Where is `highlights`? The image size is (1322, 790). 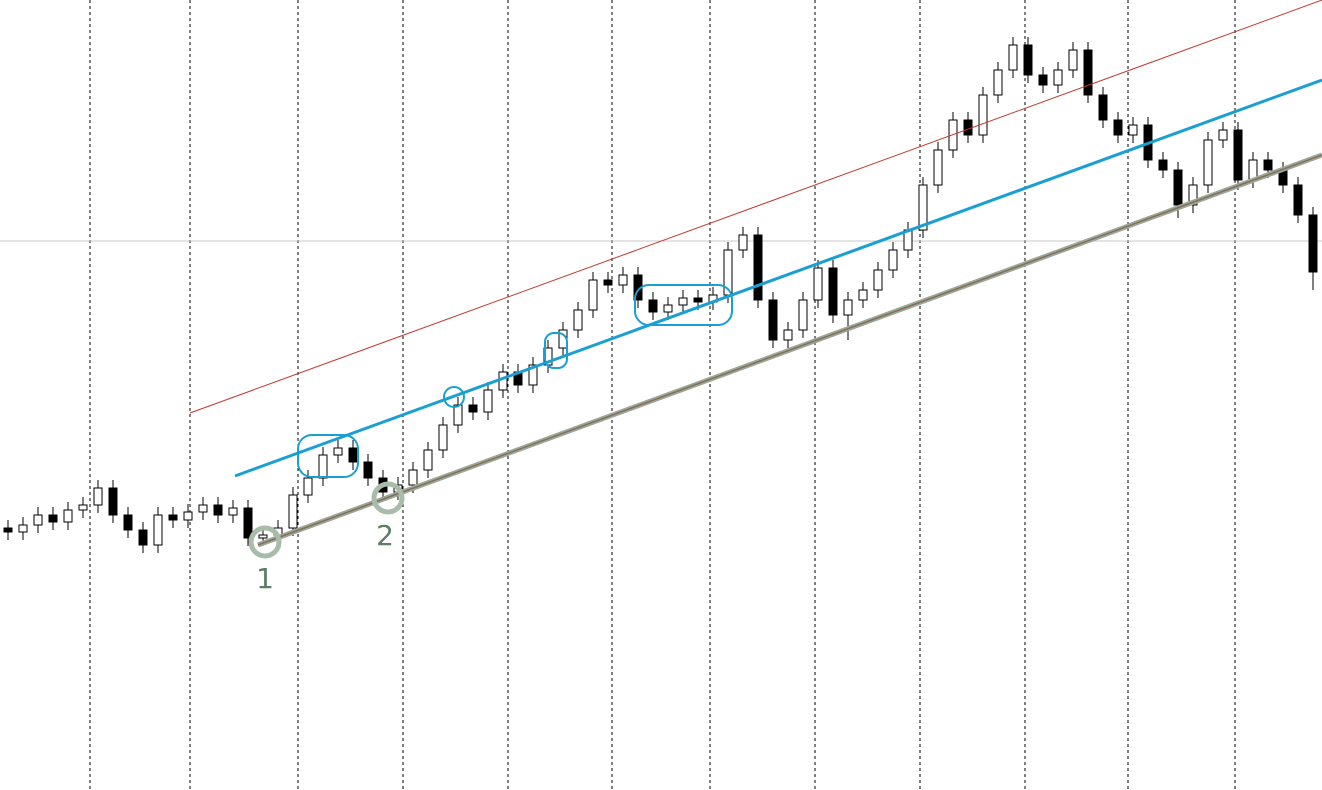 highlights is located at coordinates (515, 381).